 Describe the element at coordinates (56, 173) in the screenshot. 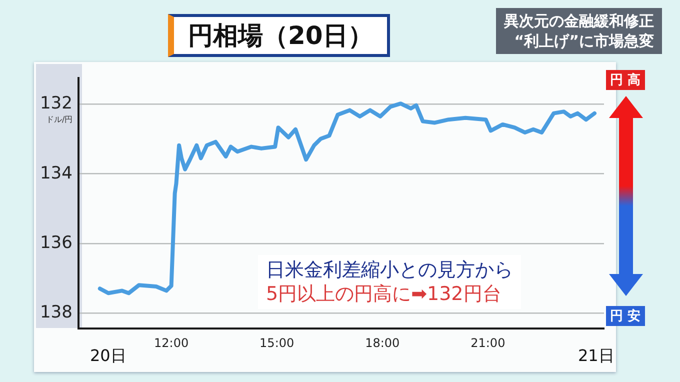

I see `y-tick-label: 134` at that location.